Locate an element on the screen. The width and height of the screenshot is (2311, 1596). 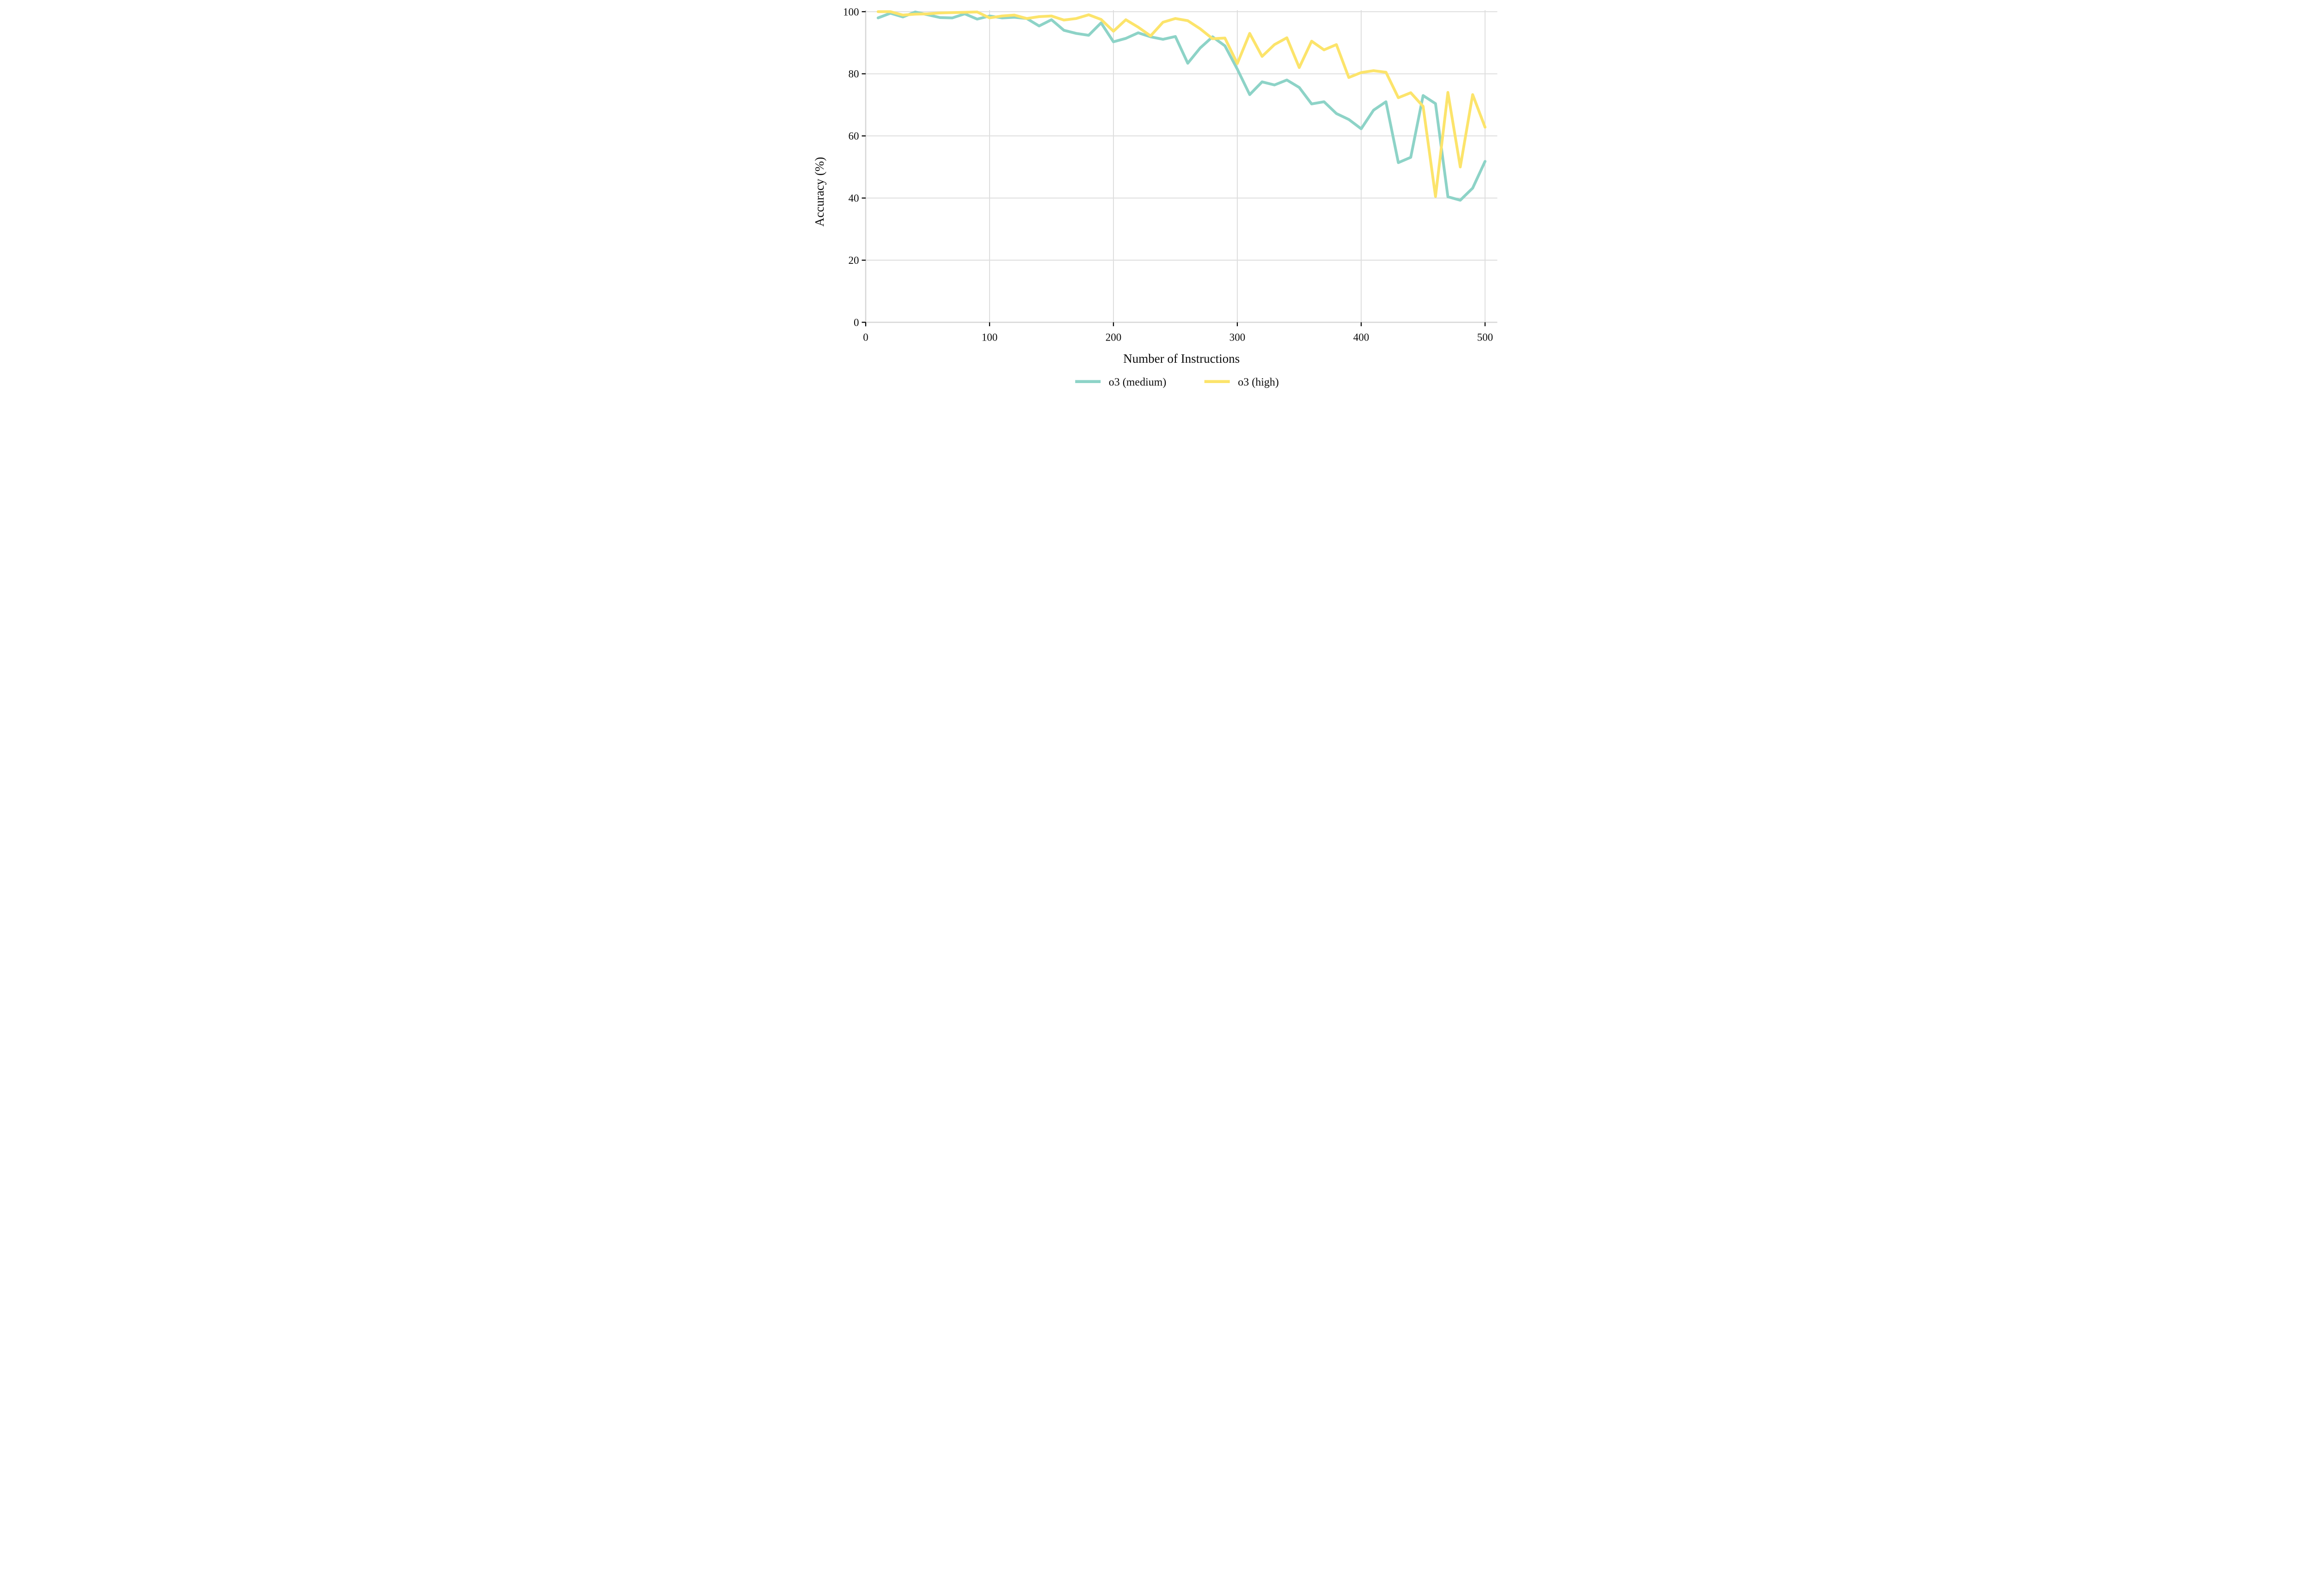
data-series is located at coordinates (1181, 106).